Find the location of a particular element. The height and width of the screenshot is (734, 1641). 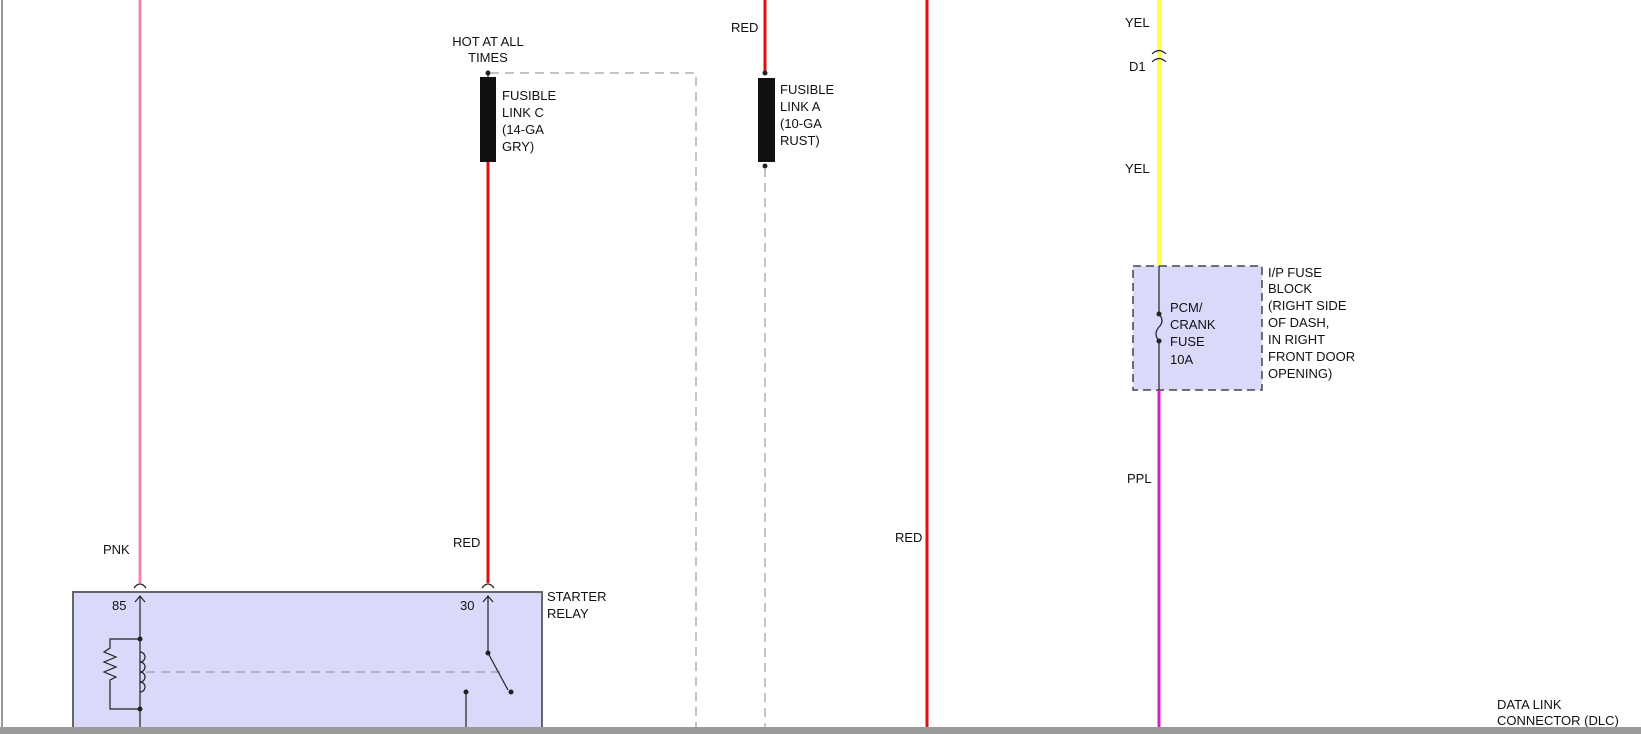

relay-coil-icon is located at coordinates (124, 674).